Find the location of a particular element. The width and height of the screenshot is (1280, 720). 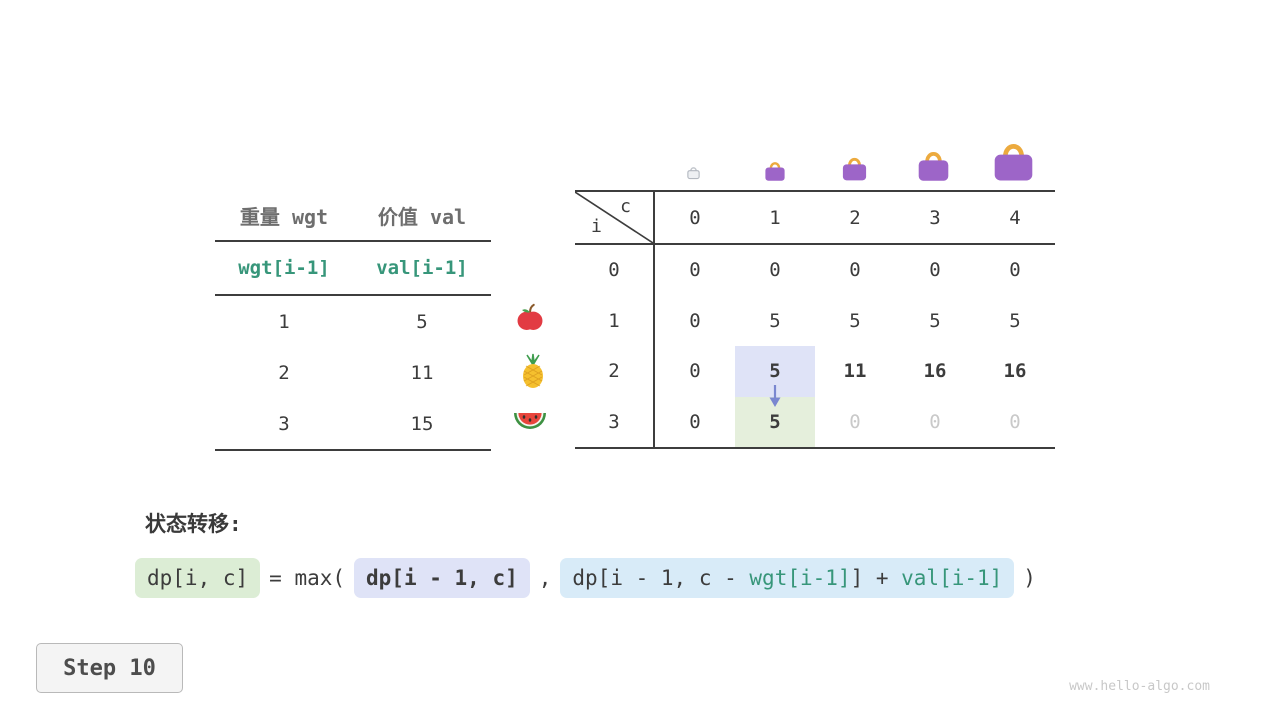

formula-dp-current-chip: dp[i, c] is located at coordinates (198, 578).